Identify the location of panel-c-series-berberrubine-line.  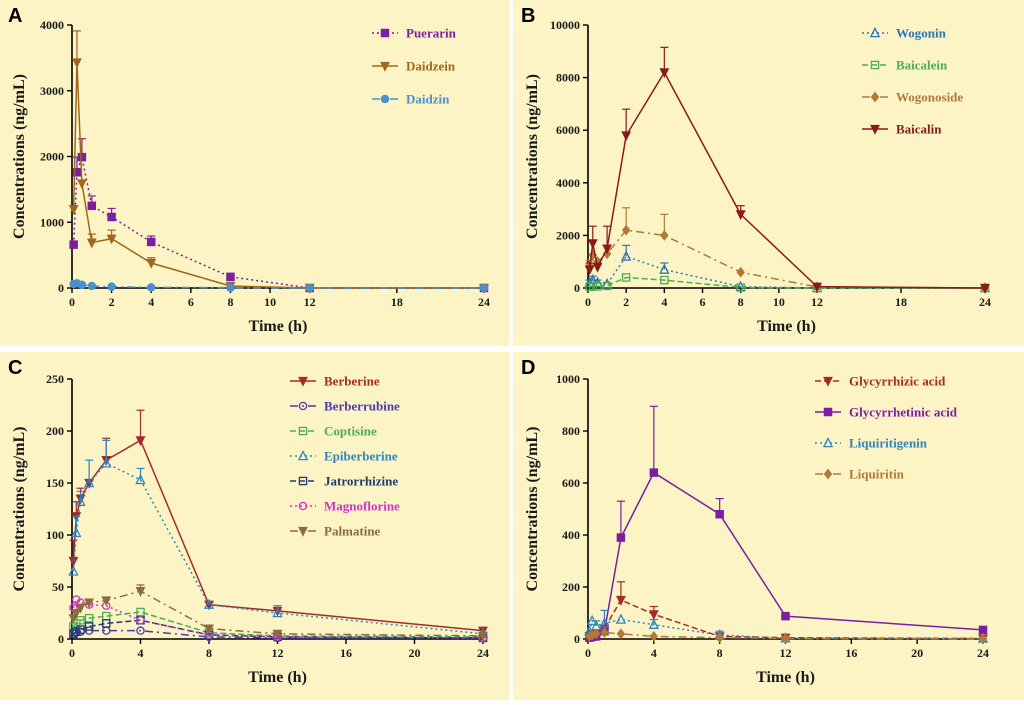
(278, 634).